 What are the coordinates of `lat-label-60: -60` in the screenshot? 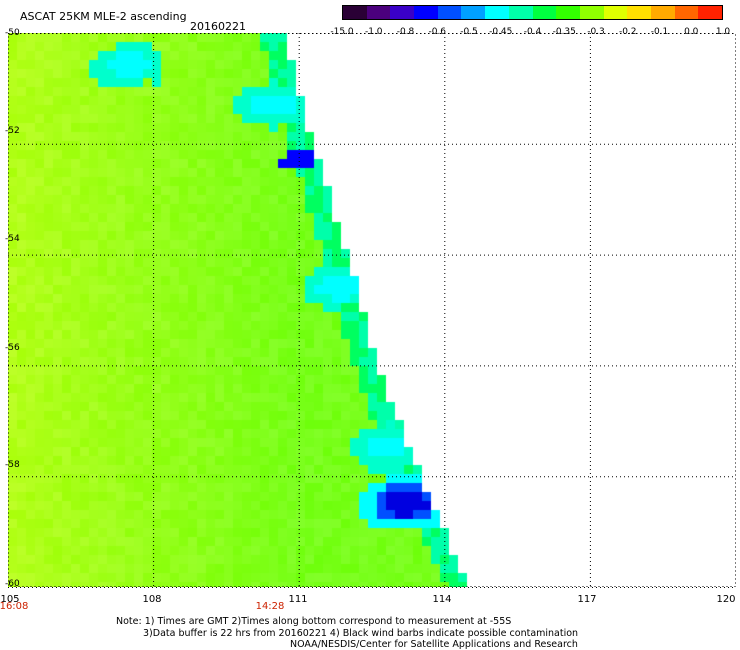 It's located at (12, 584).